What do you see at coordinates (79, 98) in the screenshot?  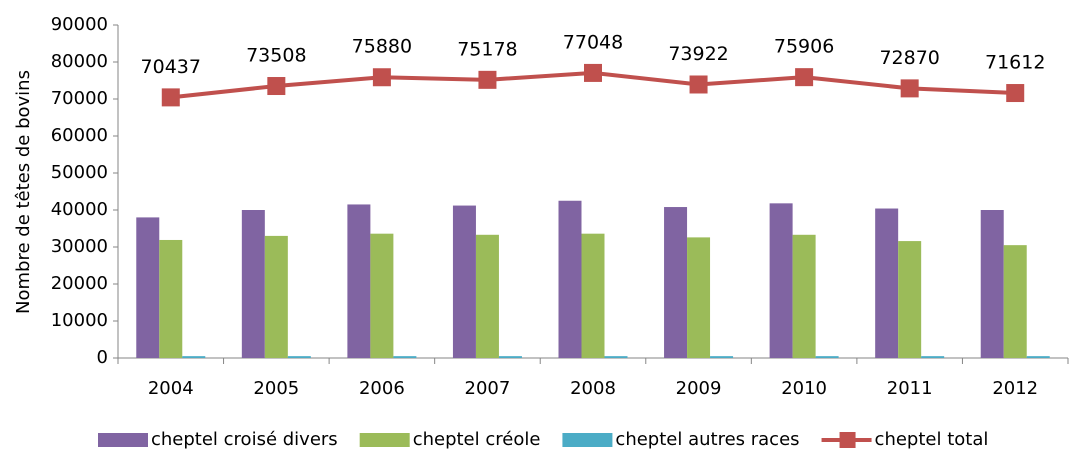 I see `y-tick-label: 70000` at bounding box center [79, 98].